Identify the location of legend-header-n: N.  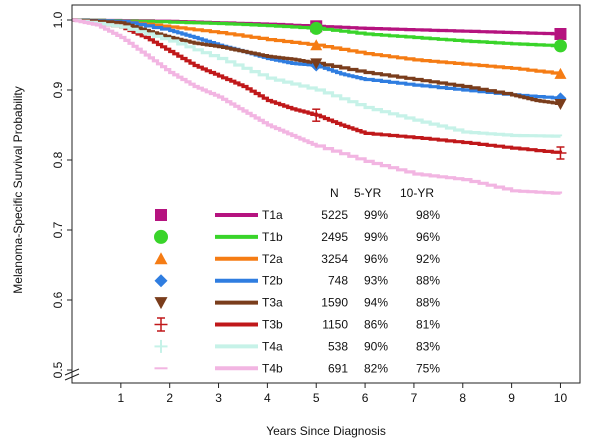
(334, 193).